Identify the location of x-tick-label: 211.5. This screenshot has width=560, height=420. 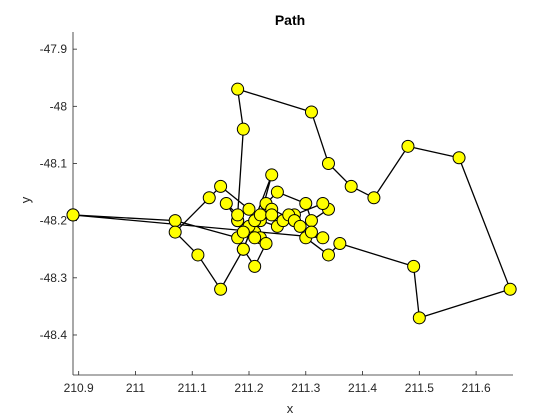
(419, 388).